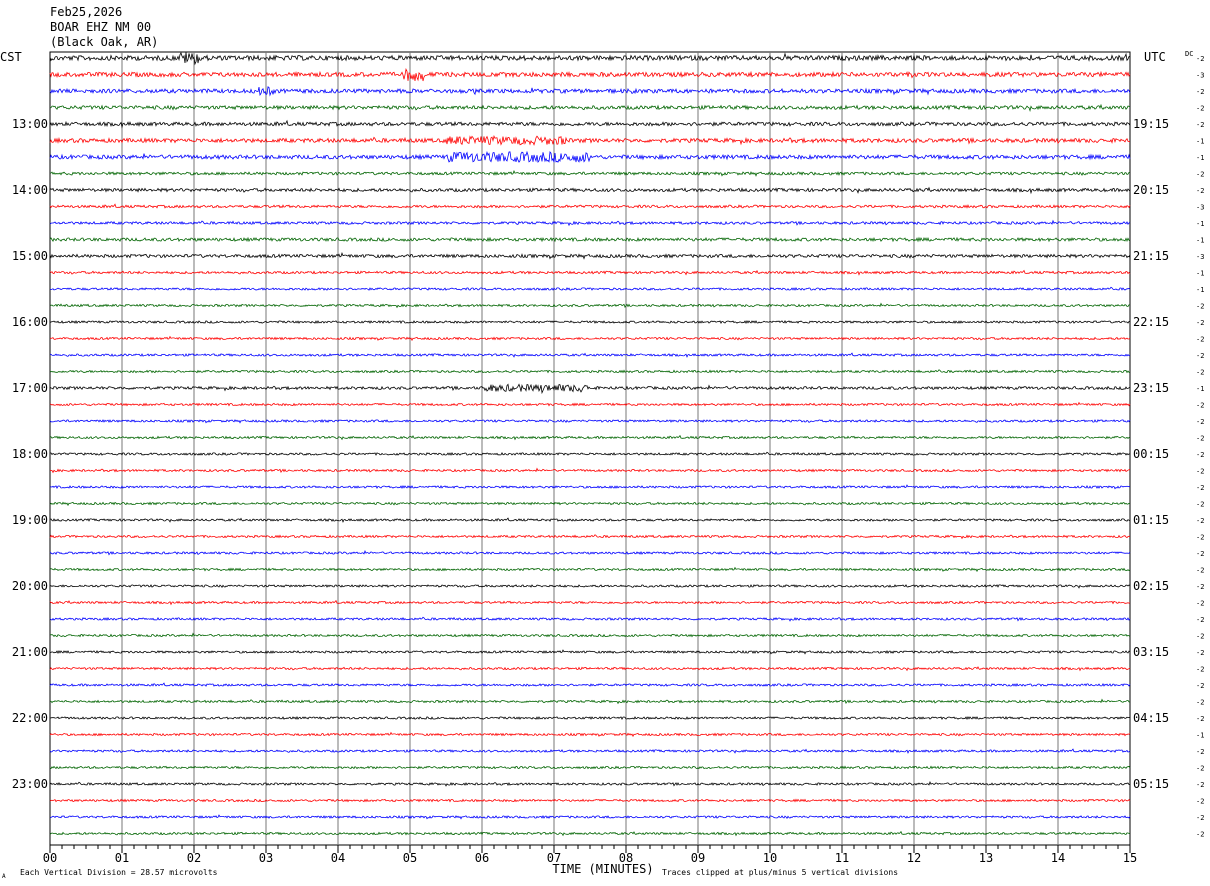 This screenshot has height=886, width=1210. What do you see at coordinates (1151, 256) in the screenshot?
I see `right-hour-label: 21:15` at bounding box center [1151, 256].